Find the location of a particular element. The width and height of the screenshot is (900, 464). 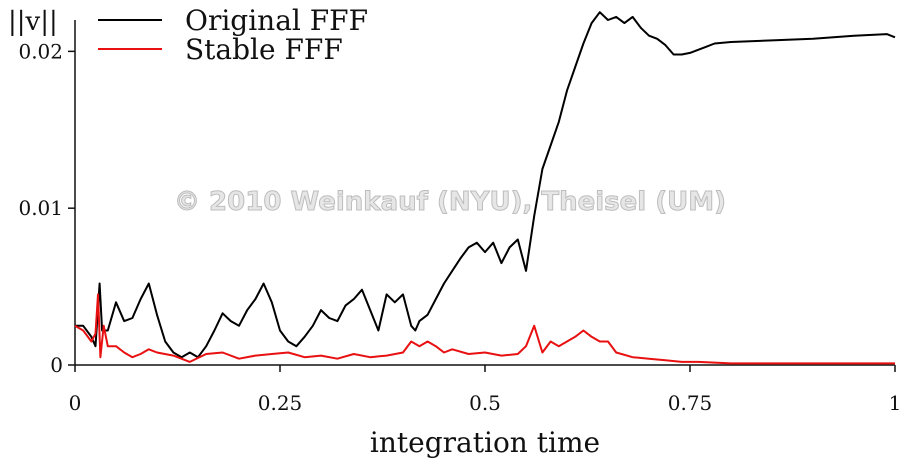

x-tick-label: 0.75 is located at coordinates (690, 403).